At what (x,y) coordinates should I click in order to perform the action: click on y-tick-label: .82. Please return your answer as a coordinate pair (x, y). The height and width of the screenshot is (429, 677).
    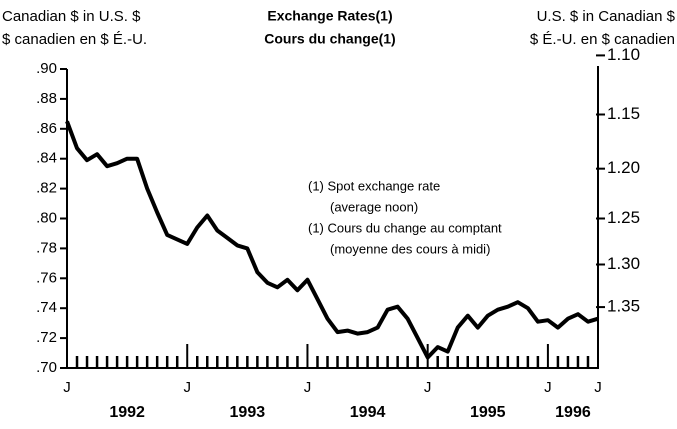
    Looking at the image, I should click on (46, 188).